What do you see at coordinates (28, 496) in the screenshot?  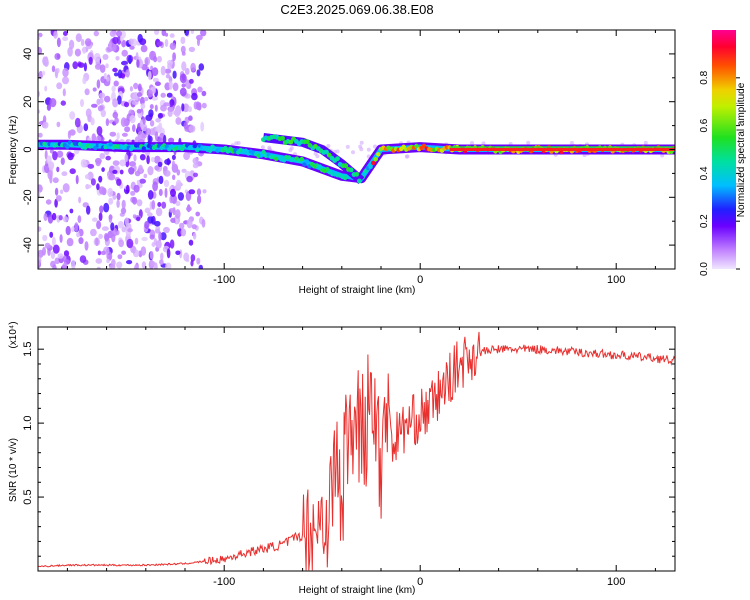 I see `y-tick-label: 0.5` at bounding box center [28, 496].